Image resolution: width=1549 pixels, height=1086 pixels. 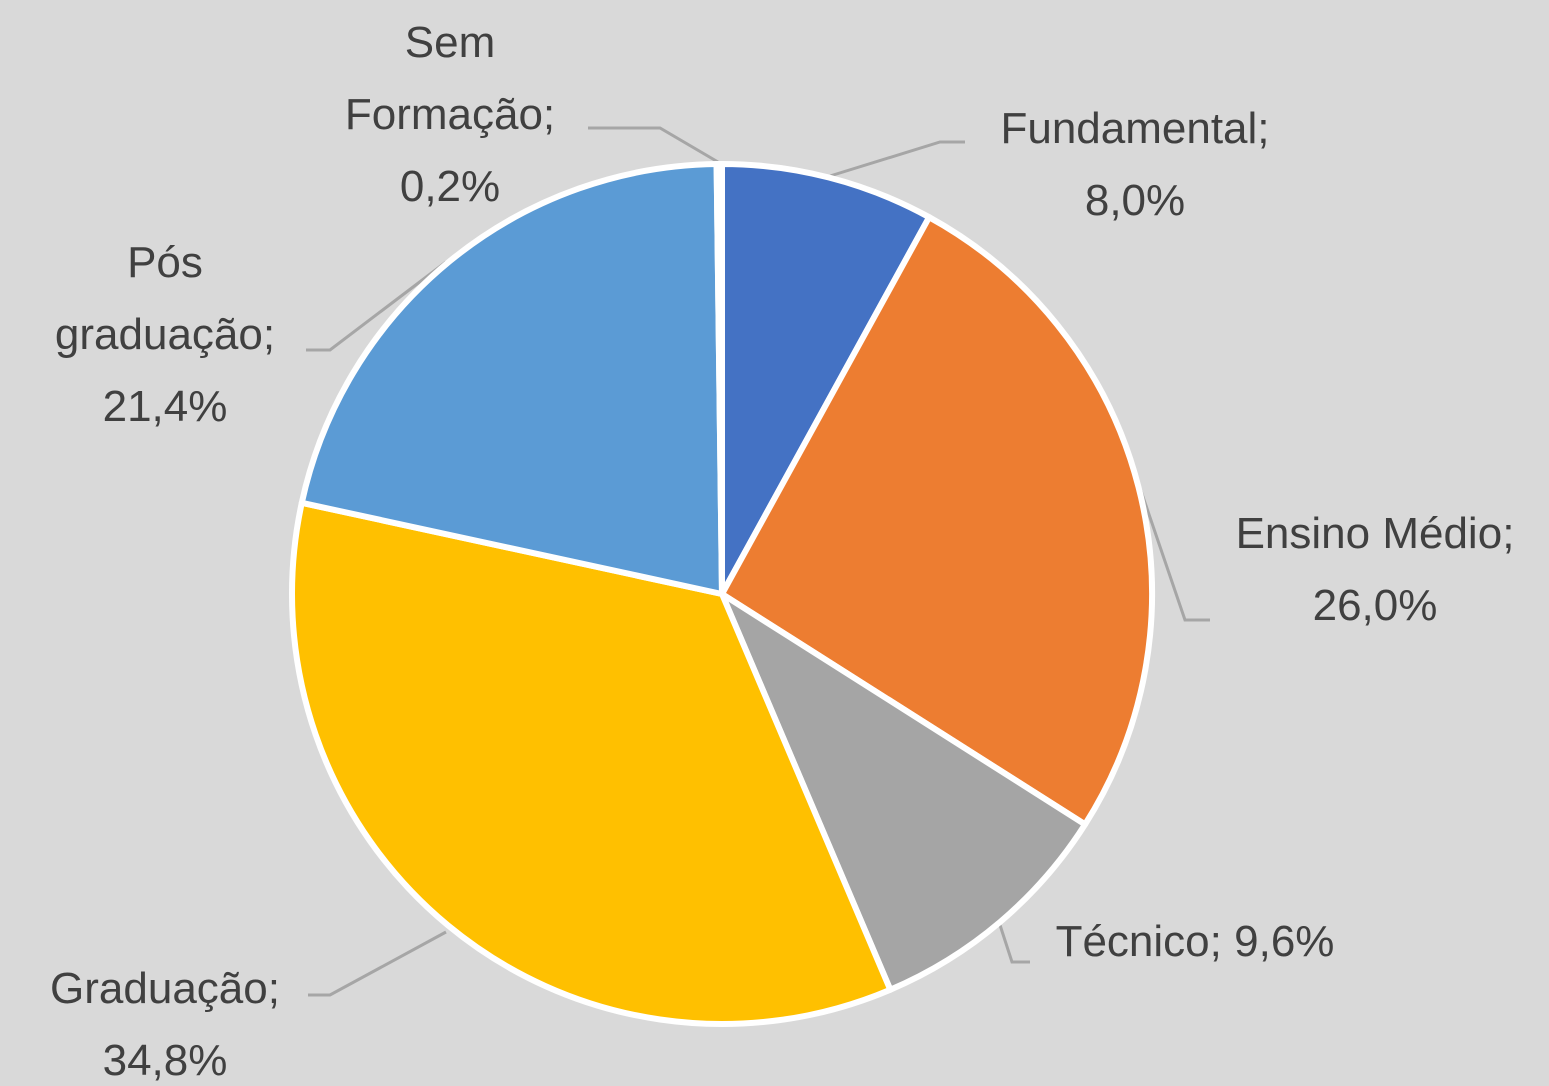 I want to click on label-value: 26,0%, so click(x=1375, y=605).